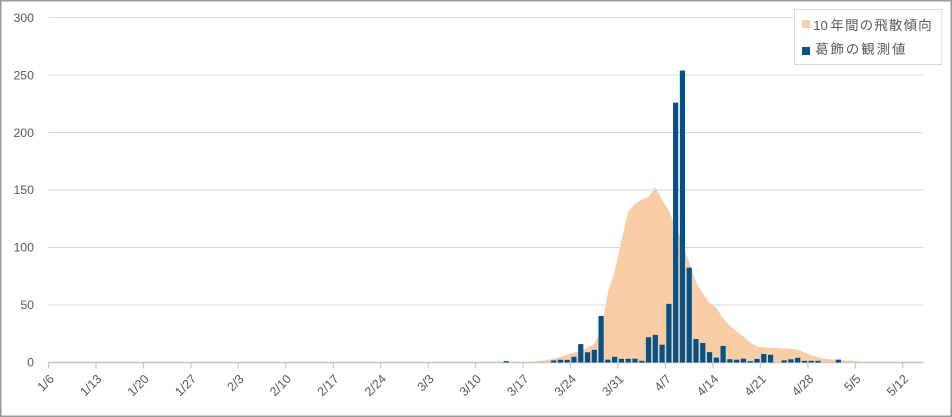 The height and width of the screenshot is (417, 952). Describe the element at coordinates (23, 190) in the screenshot. I see `svg-text: 150` at that location.